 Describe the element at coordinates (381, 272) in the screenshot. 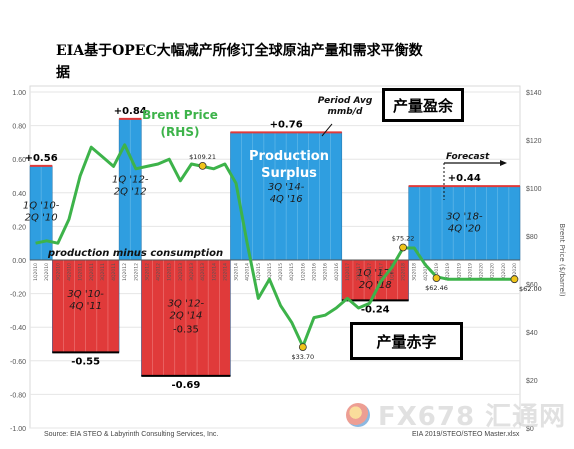

I see `quarter-tick-label: 4Q2017` at that location.